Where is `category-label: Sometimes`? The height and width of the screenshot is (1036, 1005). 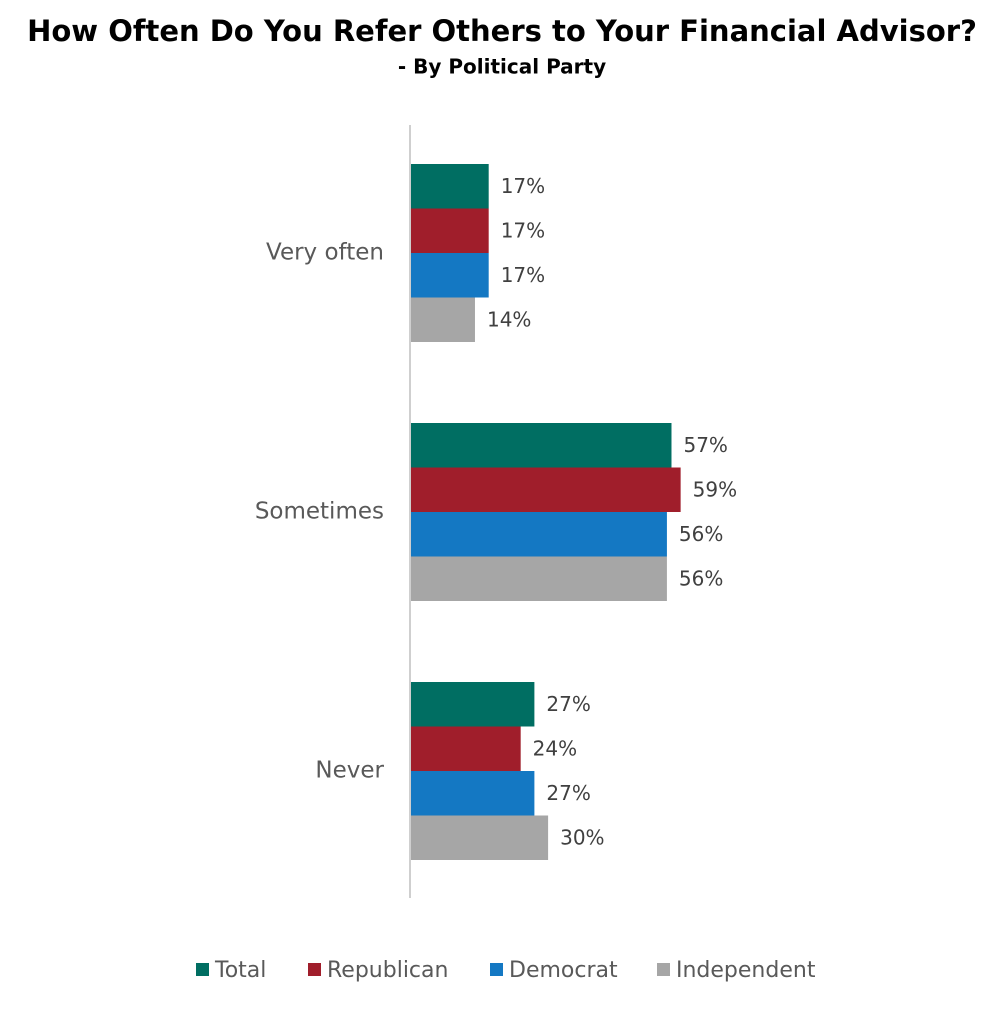
category-label: Sometimes is located at coordinates (319, 512).